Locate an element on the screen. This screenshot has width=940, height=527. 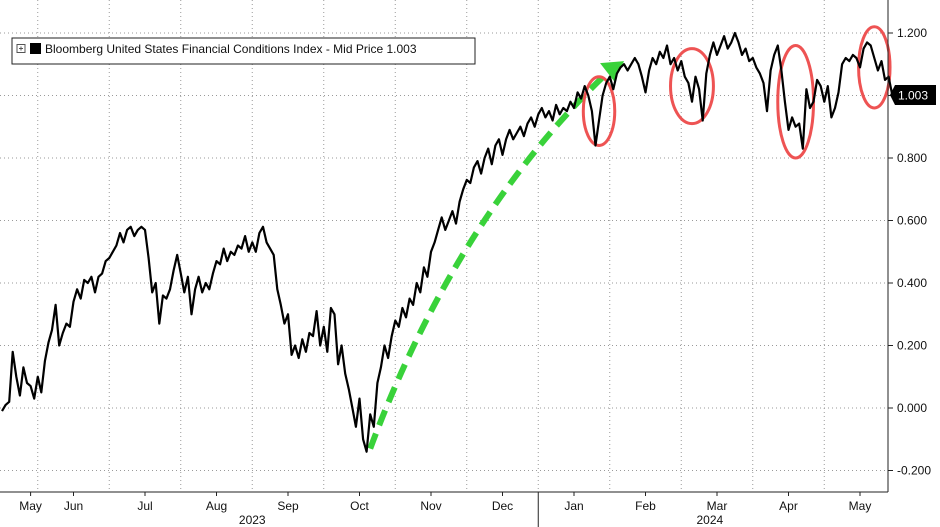
x-tick-label: Jun is located at coordinates (73, 506).